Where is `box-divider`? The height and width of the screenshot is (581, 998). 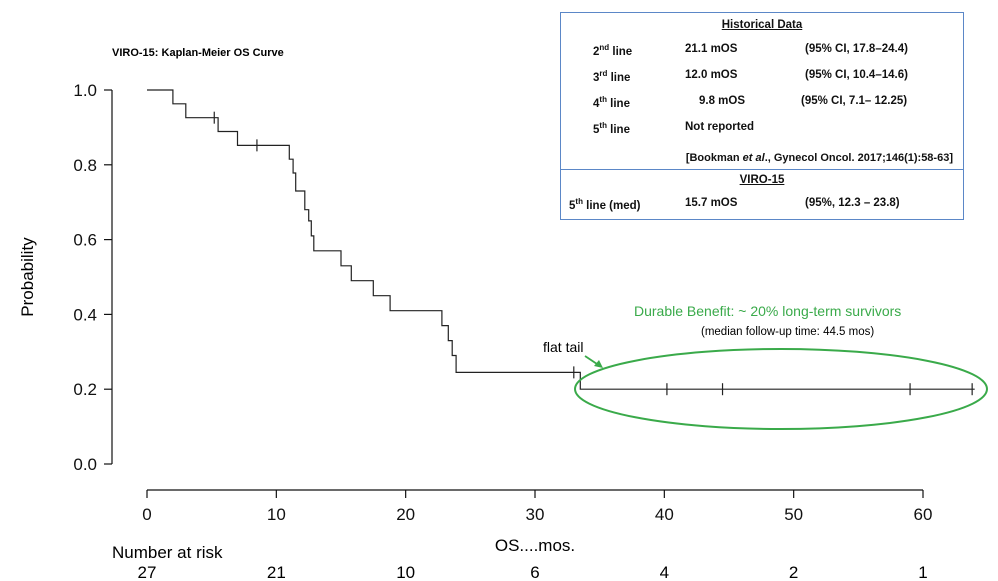
box-divider is located at coordinates (762, 169).